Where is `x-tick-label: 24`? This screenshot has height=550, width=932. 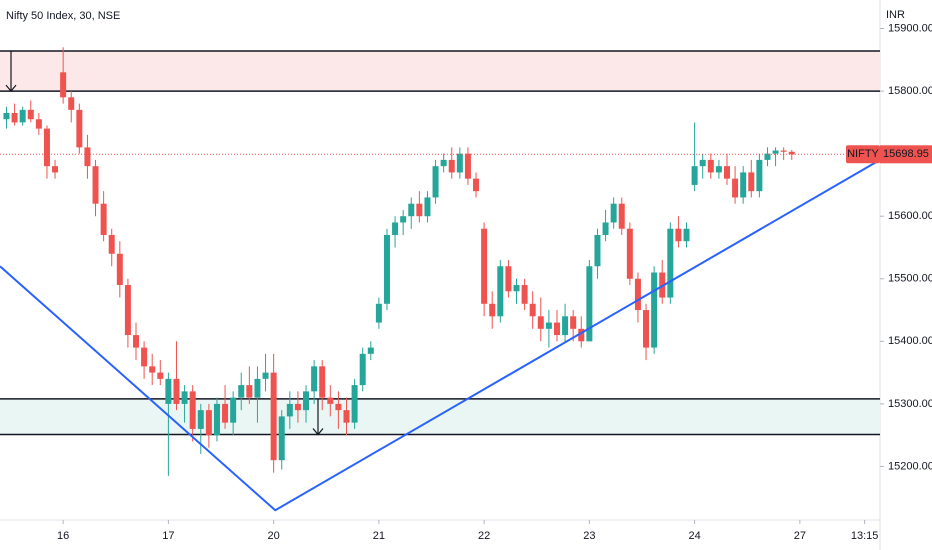
x-tick-label: 24 is located at coordinates (694, 536).